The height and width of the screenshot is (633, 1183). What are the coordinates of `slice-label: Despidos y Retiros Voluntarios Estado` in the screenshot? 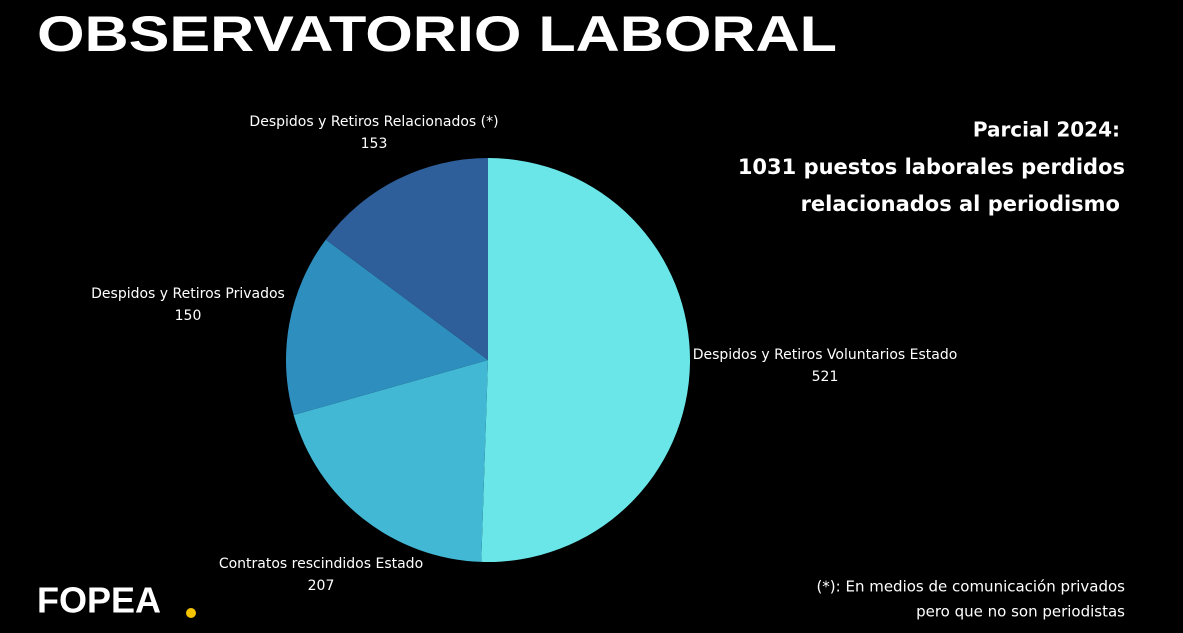 It's located at (825, 355).